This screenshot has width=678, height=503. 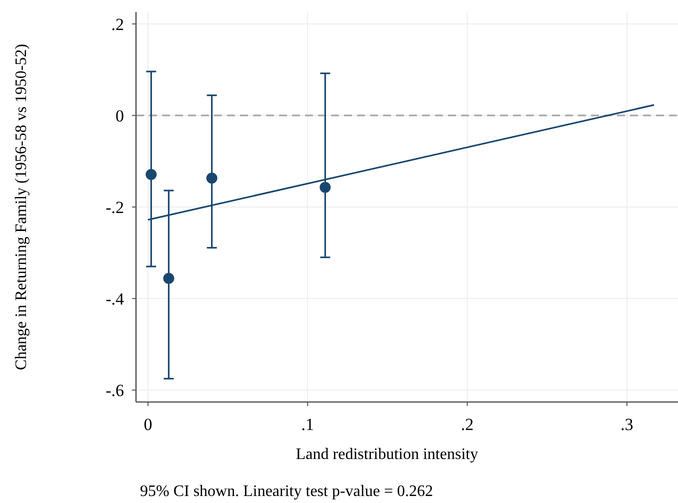 I want to click on x-axis-title: Land redistribution intensity, so click(x=387, y=454).